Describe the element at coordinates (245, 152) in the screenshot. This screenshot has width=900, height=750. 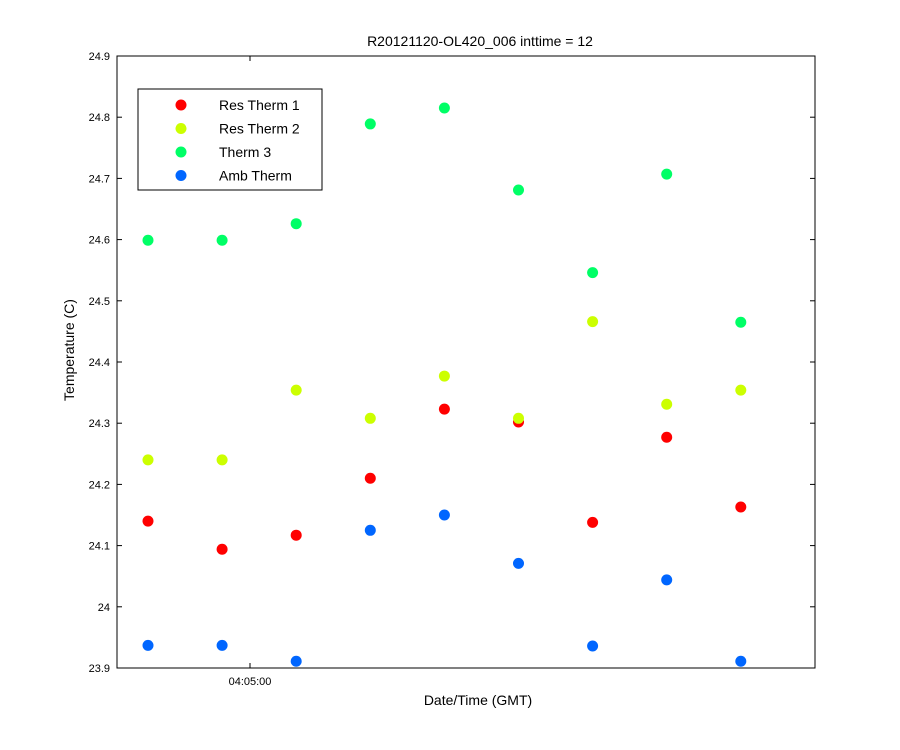
I see `legend-label: Therm 3` at that location.